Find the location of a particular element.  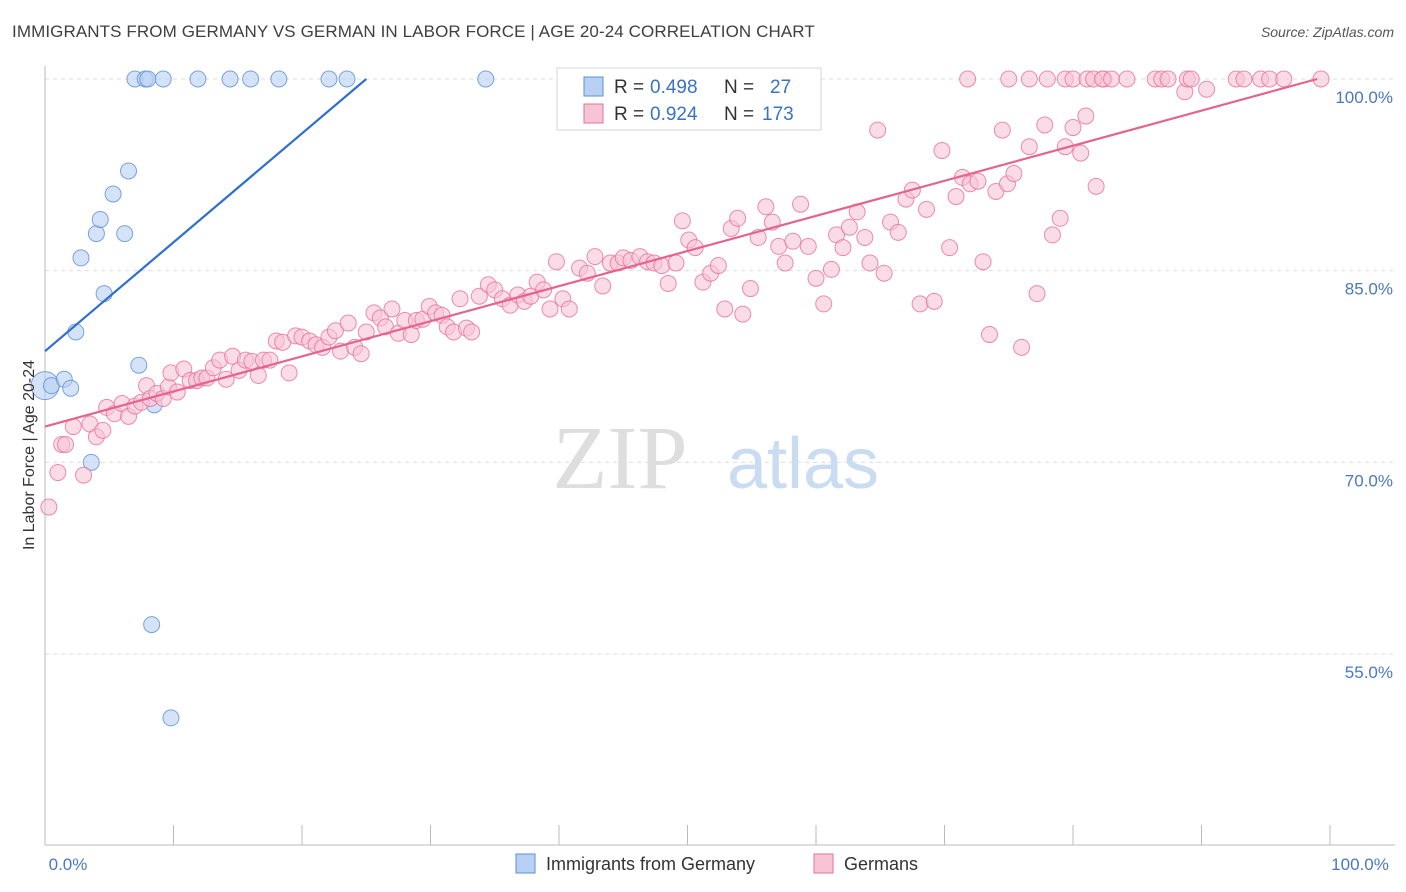

legend-r-label-2: R = is located at coordinates (629, 114).